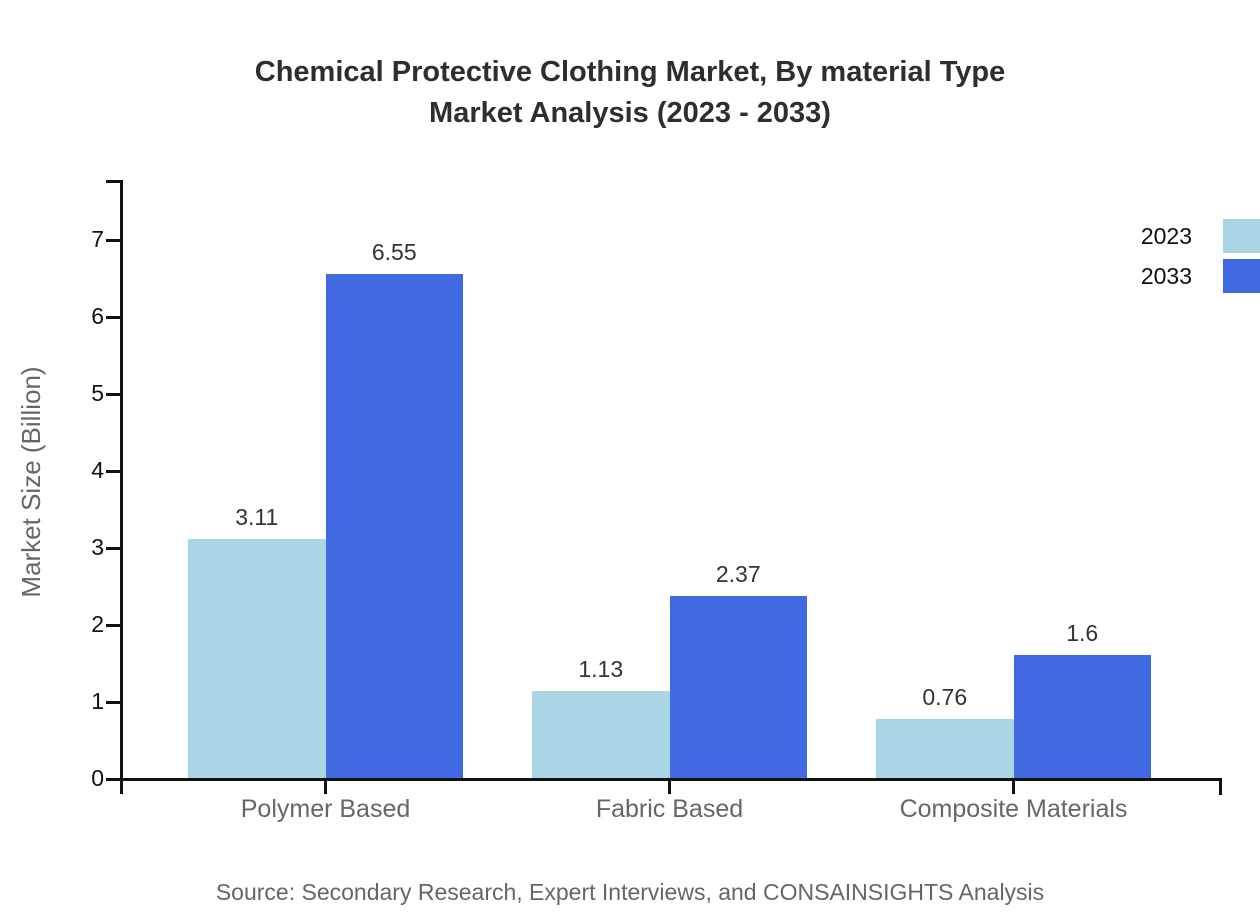  What do you see at coordinates (630, 113) in the screenshot?
I see `chart-title-line2: Market Analysis (2023 - 2033)` at bounding box center [630, 113].